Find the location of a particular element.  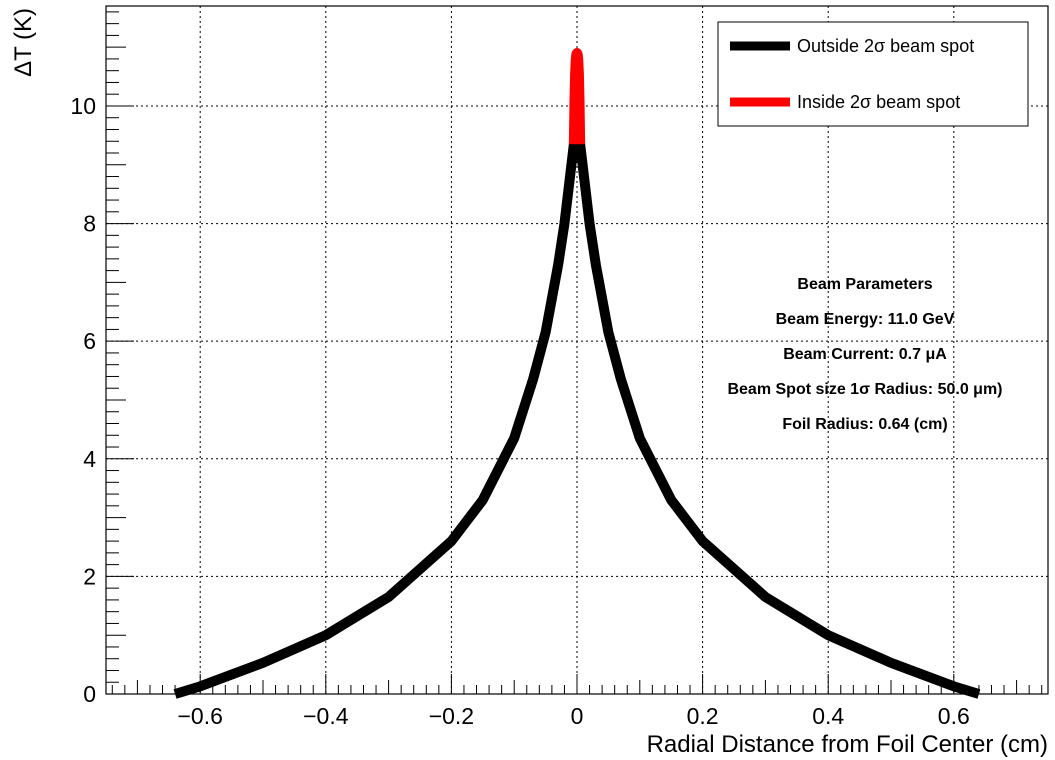

series-inside-line is located at coordinates (577, 96).